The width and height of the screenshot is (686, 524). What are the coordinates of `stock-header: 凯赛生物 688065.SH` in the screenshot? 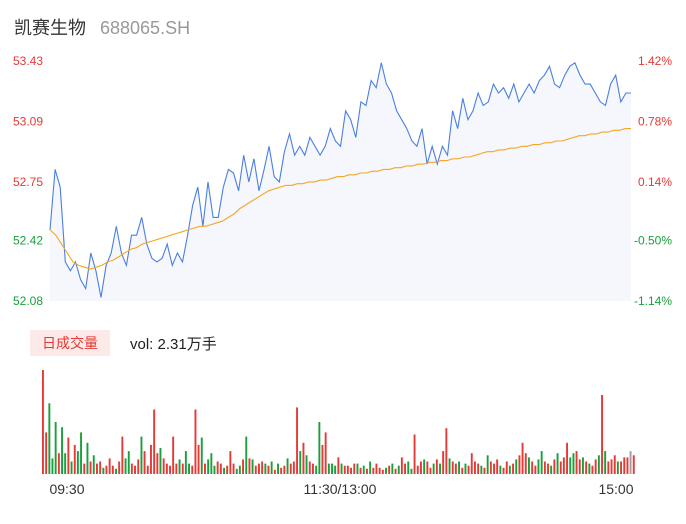 It's located at (102, 27).